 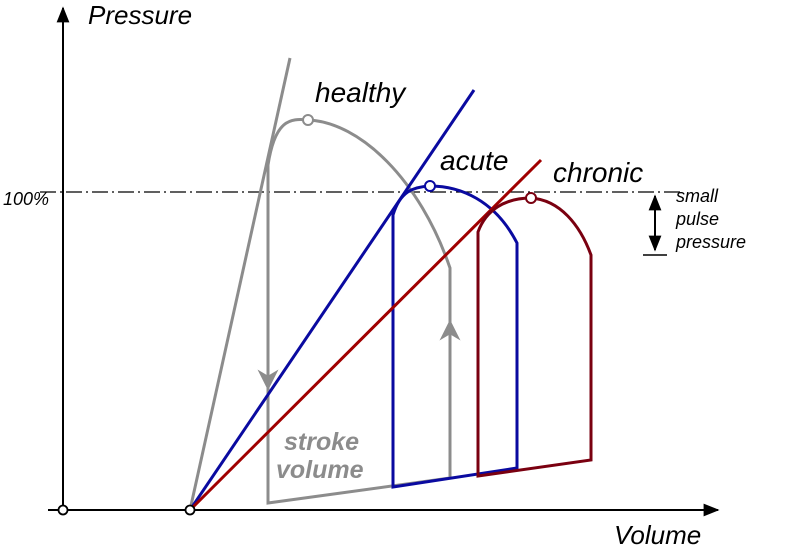 I want to click on acute-loop, so click(x=455, y=336).